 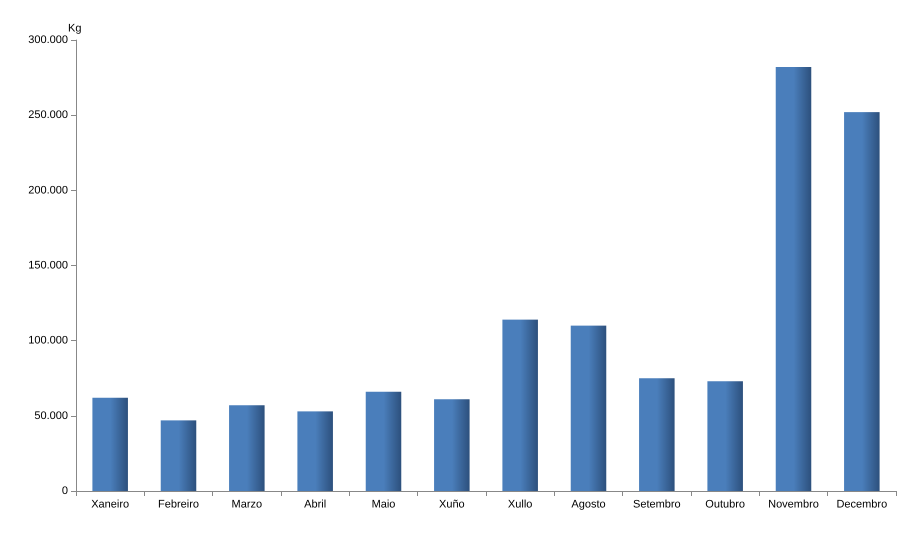 What do you see at coordinates (315, 504) in the screenshot?
I see `x-tick-label: Abril` at bounding box center [315, 504].